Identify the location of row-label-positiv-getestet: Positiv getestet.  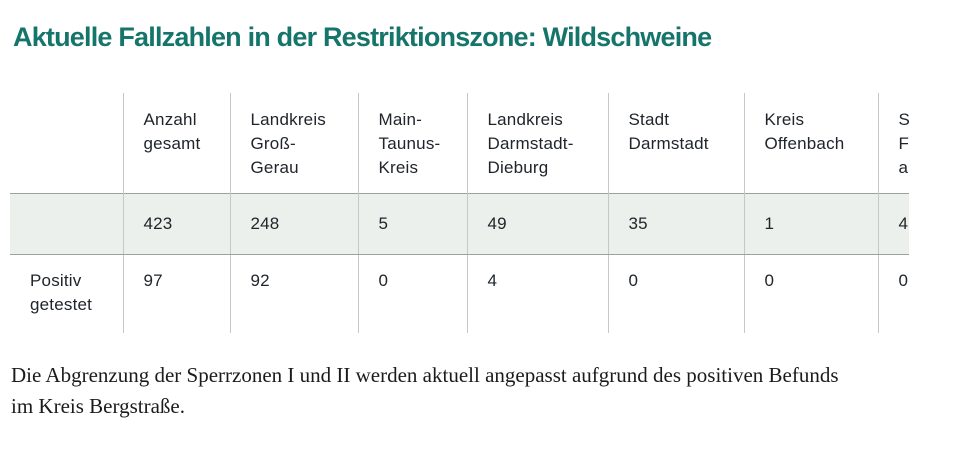
(61, 292).